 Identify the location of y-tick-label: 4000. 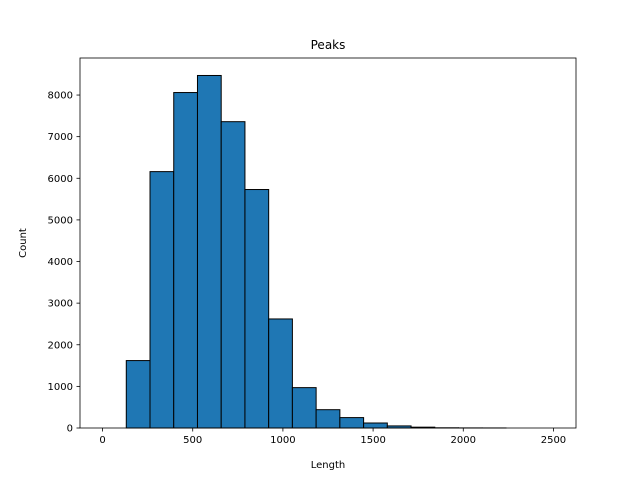
(60, 262).